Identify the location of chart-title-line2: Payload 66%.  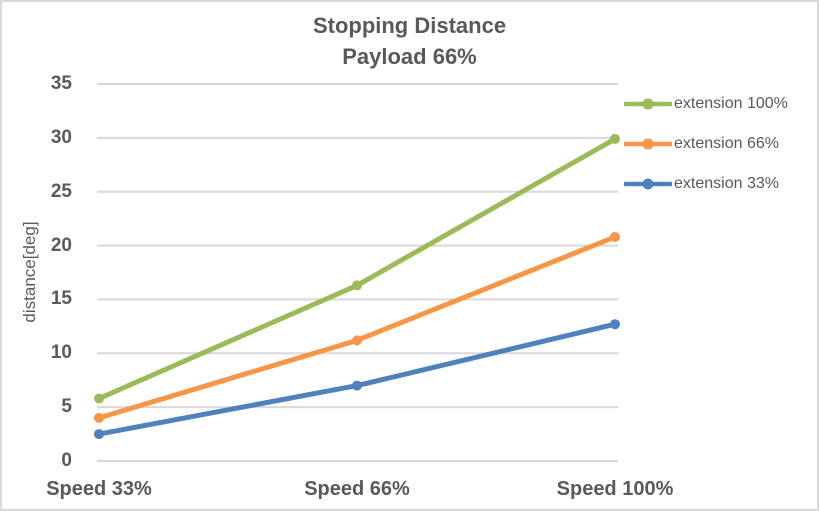
(409, 56).